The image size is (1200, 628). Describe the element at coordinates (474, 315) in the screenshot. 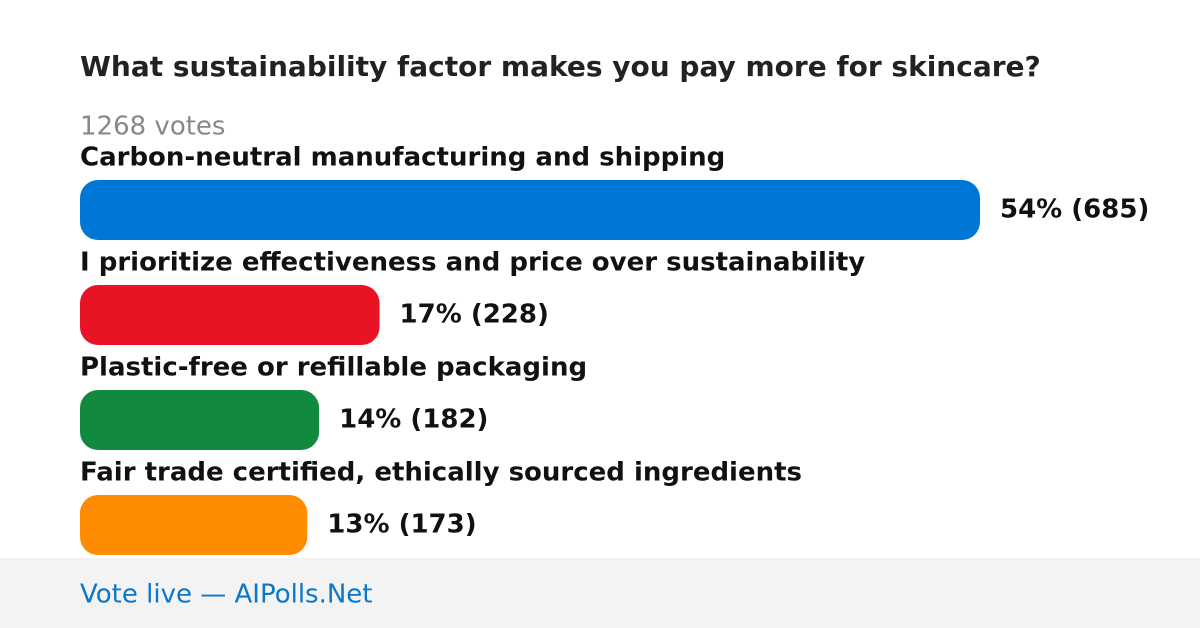

I see `value-label: 17% (228)` at that location.